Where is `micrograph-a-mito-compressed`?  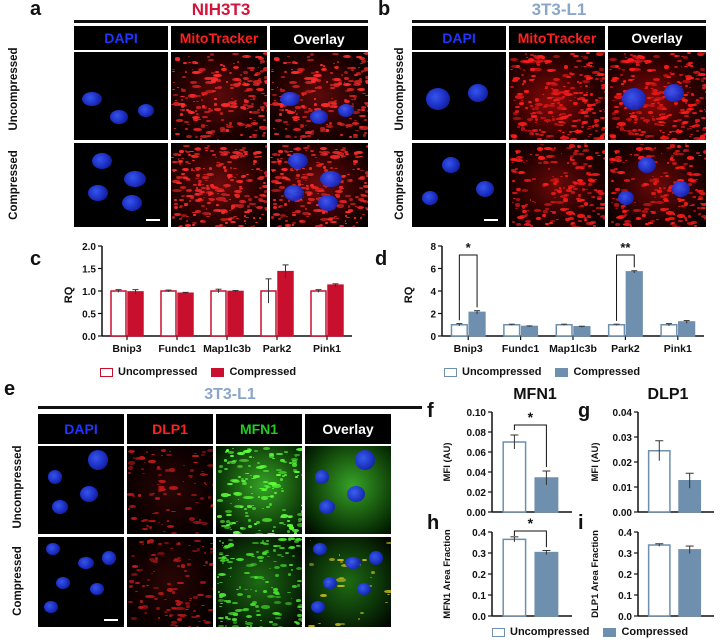 micrograph-a-mito-compressed is located at coordinates (219, 185).